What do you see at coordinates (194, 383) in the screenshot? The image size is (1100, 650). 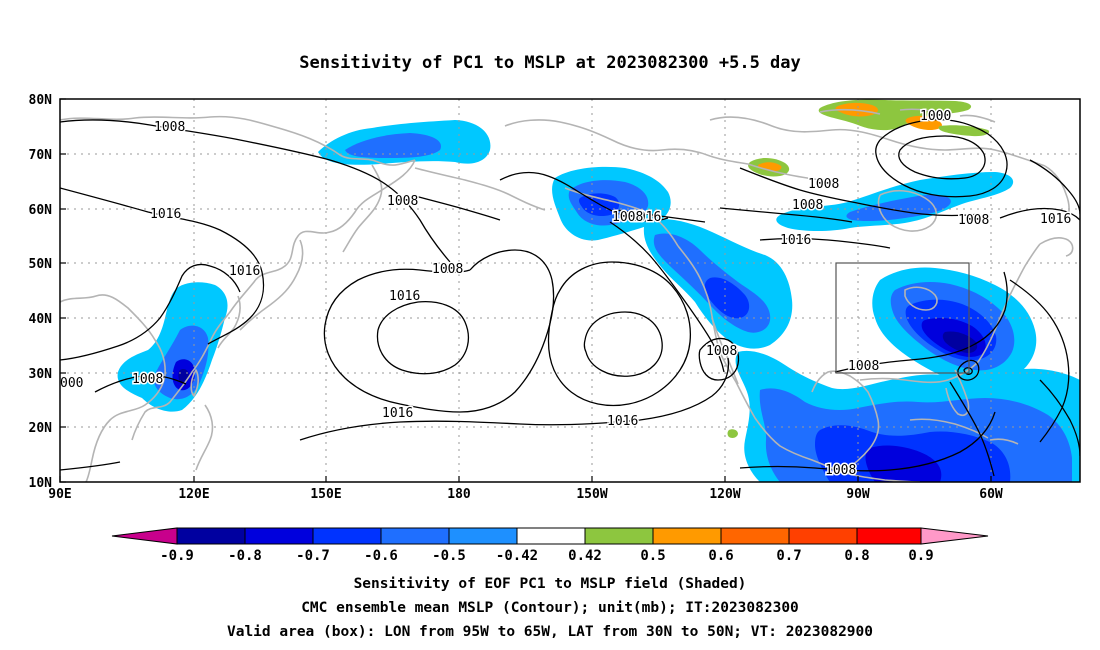 I see `coast-taiwan` at bounding box center [194, 383].